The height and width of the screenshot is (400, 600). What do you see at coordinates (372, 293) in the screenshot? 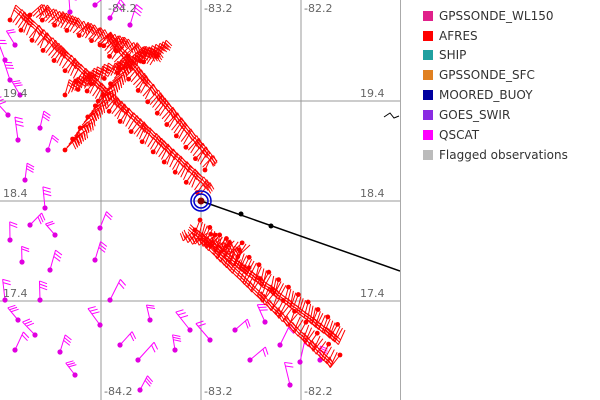
I see `lat-label-right: 17.4` at bounding box center [372, 293].